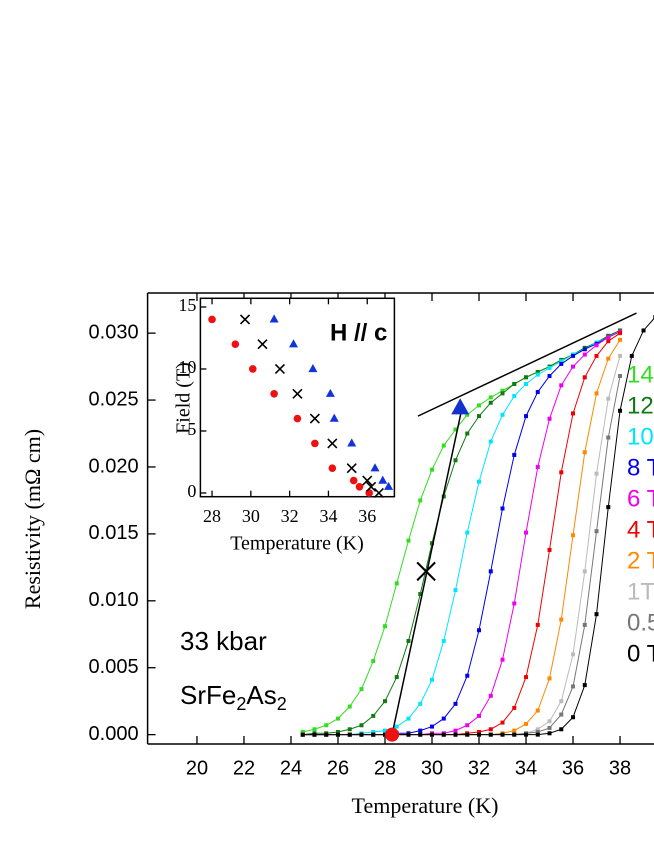 The image size is (654, 846). What do you see at coordinates (114, 399) in the screenshot?
I see `y-tick-label: 0.025` at bounding box center [114, 399].